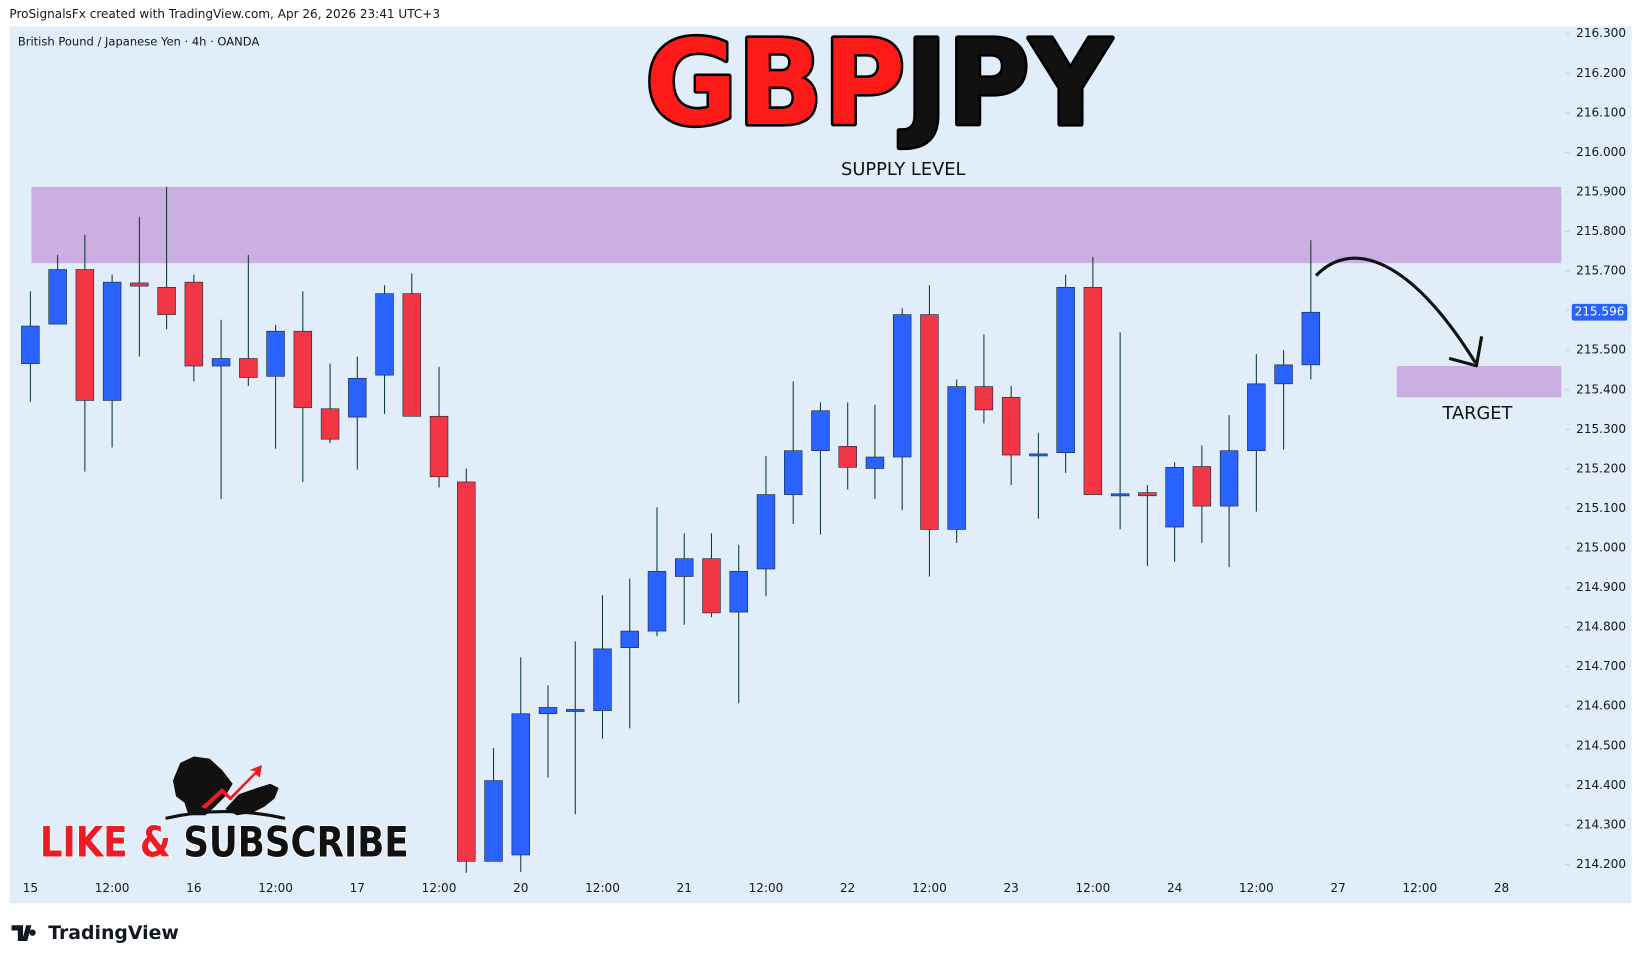 The image size is (1643, 963). I want to click on chart-title: GBPJPY, so click(879, 83).